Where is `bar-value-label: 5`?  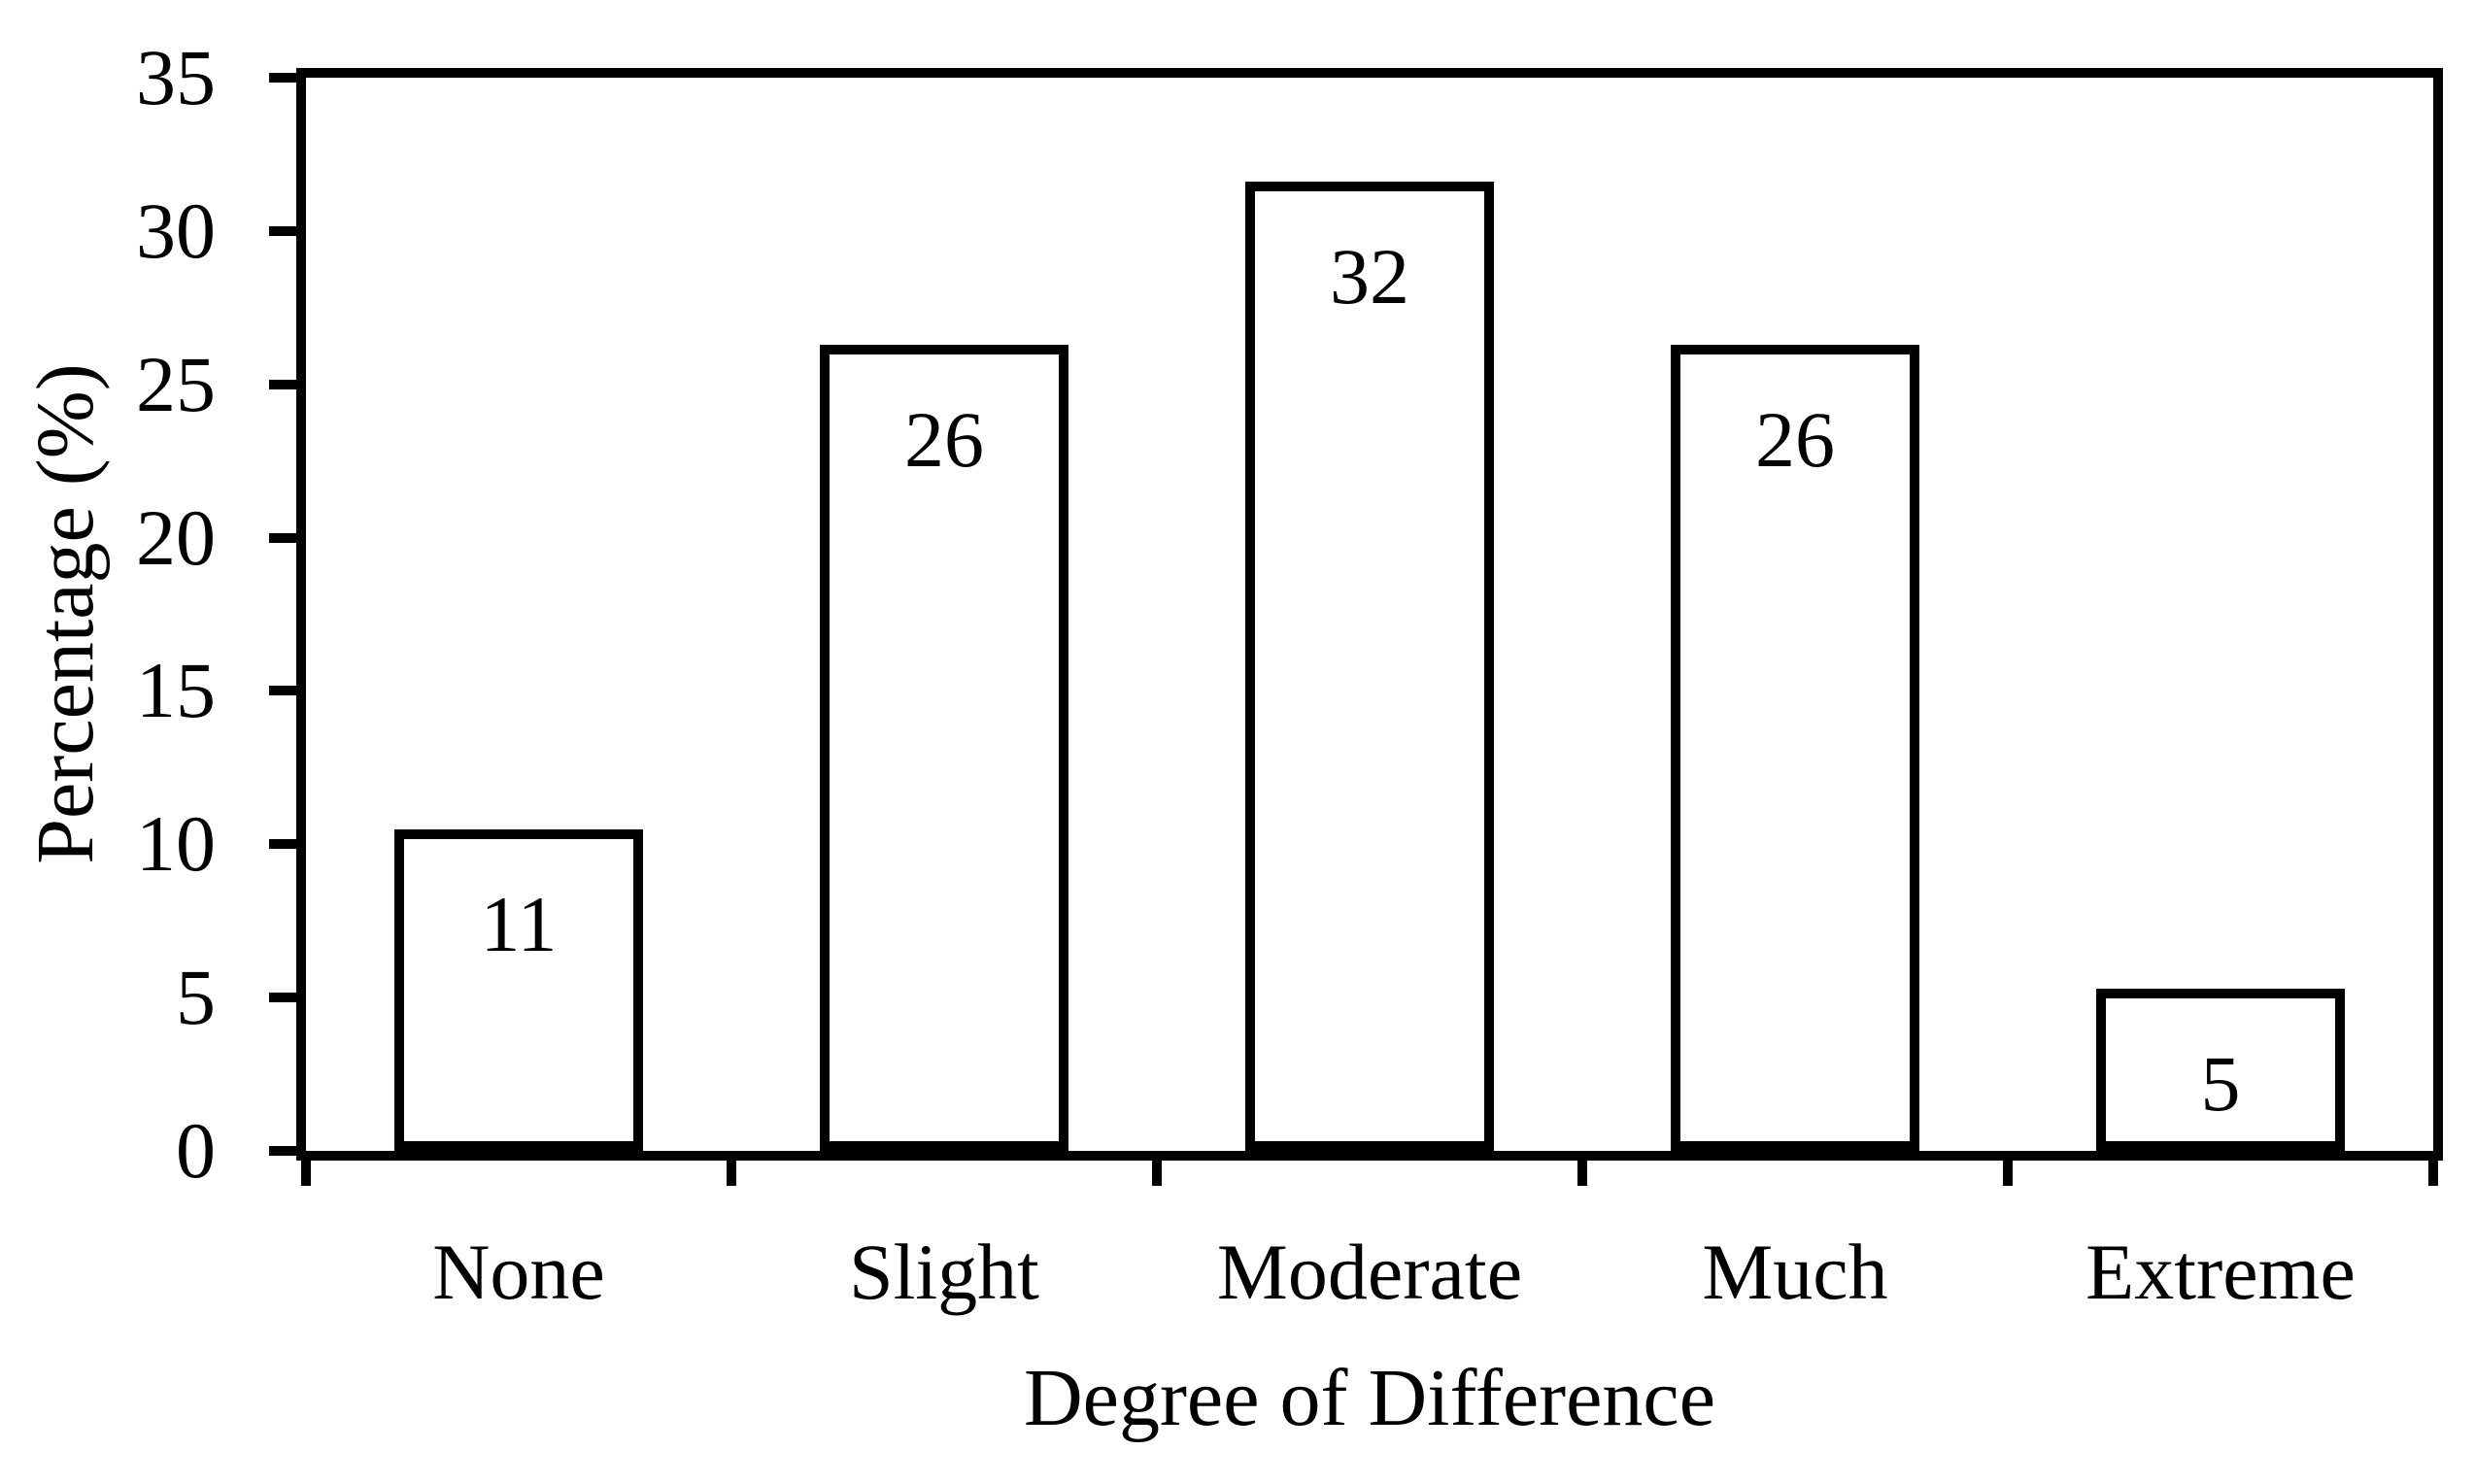
bar-value-label: 5 is located at coordinates (2220, 1083).